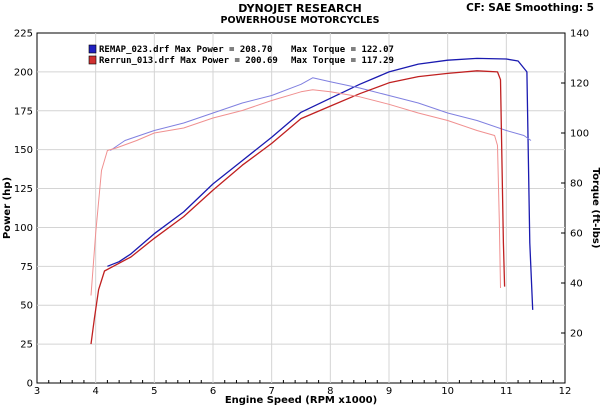  What do you see at coordinates (7, 208) in the screenshot?
I see `y-axis-label-left: Power (hp)` at bounding box center [7, 208].